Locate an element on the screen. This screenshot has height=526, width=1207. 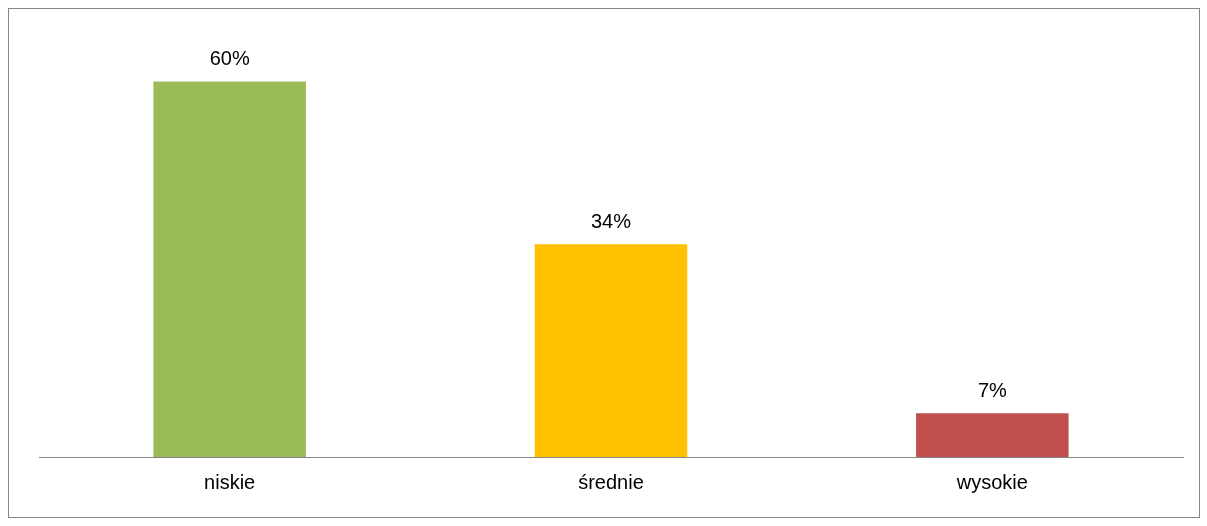
x-tick-label: średnie is located at coordinates (611, 481).